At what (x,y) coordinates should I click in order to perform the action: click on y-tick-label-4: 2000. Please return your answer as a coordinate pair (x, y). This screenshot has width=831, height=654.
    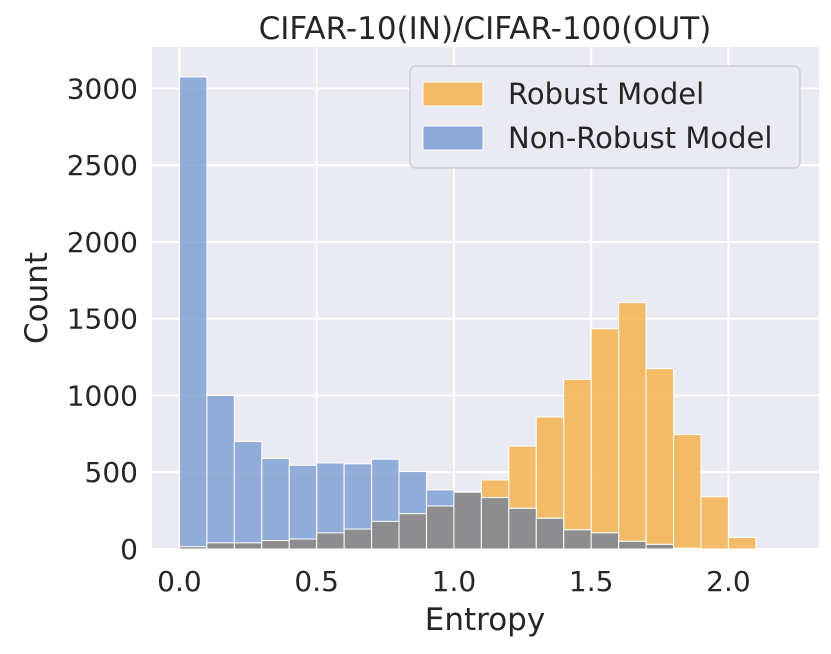
    Looking at the image, I should click on (102, 242).